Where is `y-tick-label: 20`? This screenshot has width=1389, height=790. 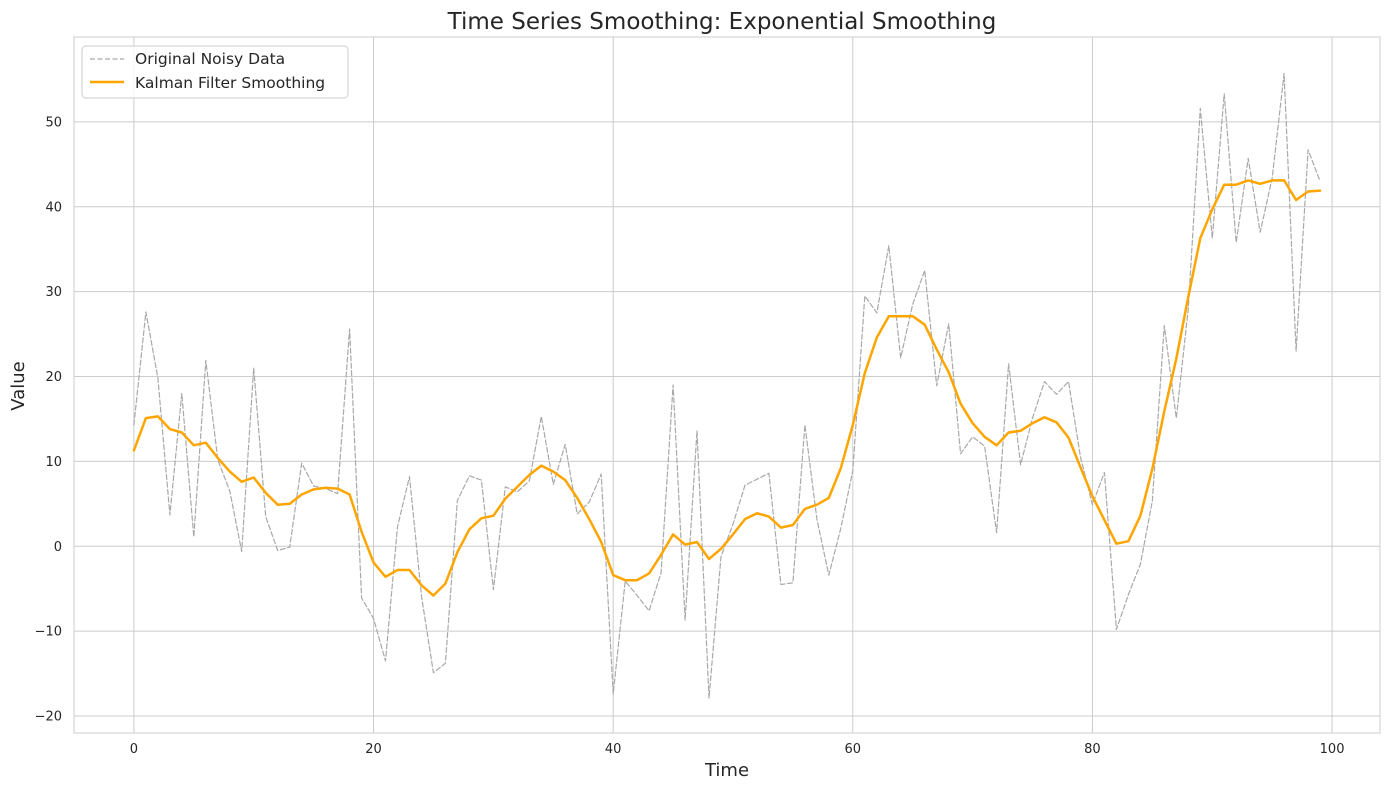
y-tick-label: 20 is located at coordinates (53, 377).